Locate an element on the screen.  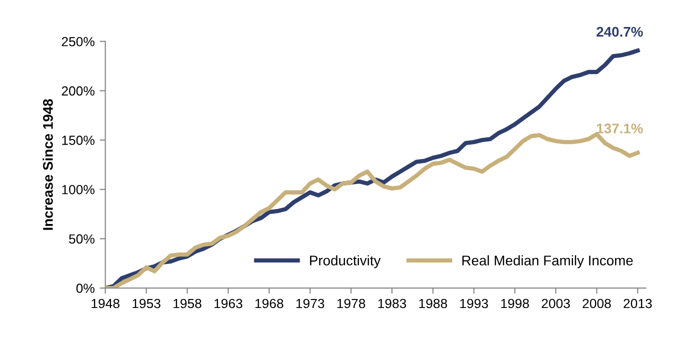
legend-label: Productivity is located at coordinates (345, 261).